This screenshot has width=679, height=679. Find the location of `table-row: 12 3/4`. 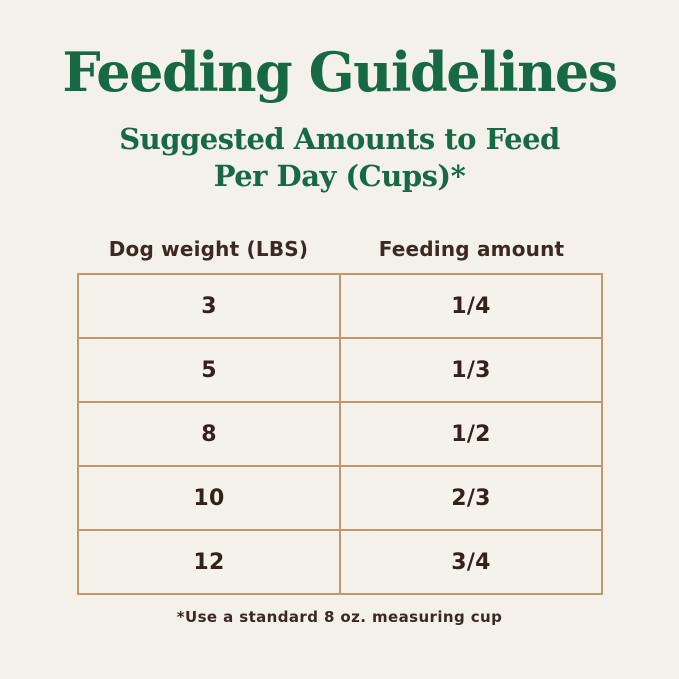

table-row: 12 3/4 is located at coordinates (340, 562).